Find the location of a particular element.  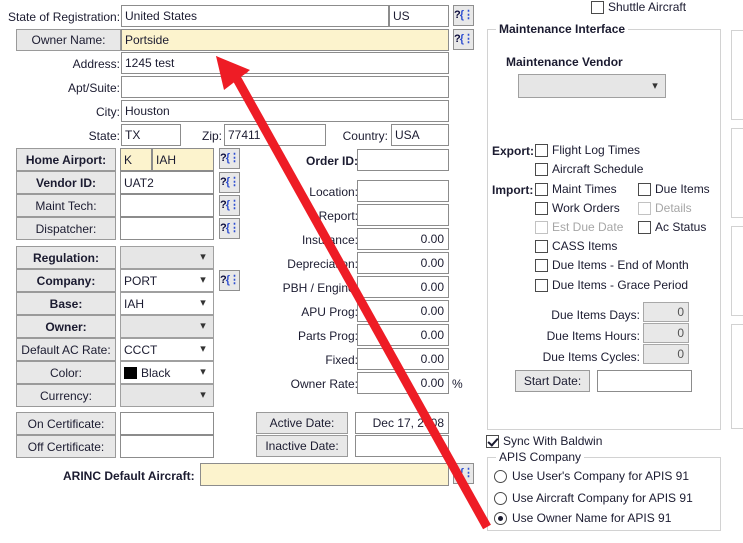

vendor-id-input: UAT2 is located at coordinates (167, 182).